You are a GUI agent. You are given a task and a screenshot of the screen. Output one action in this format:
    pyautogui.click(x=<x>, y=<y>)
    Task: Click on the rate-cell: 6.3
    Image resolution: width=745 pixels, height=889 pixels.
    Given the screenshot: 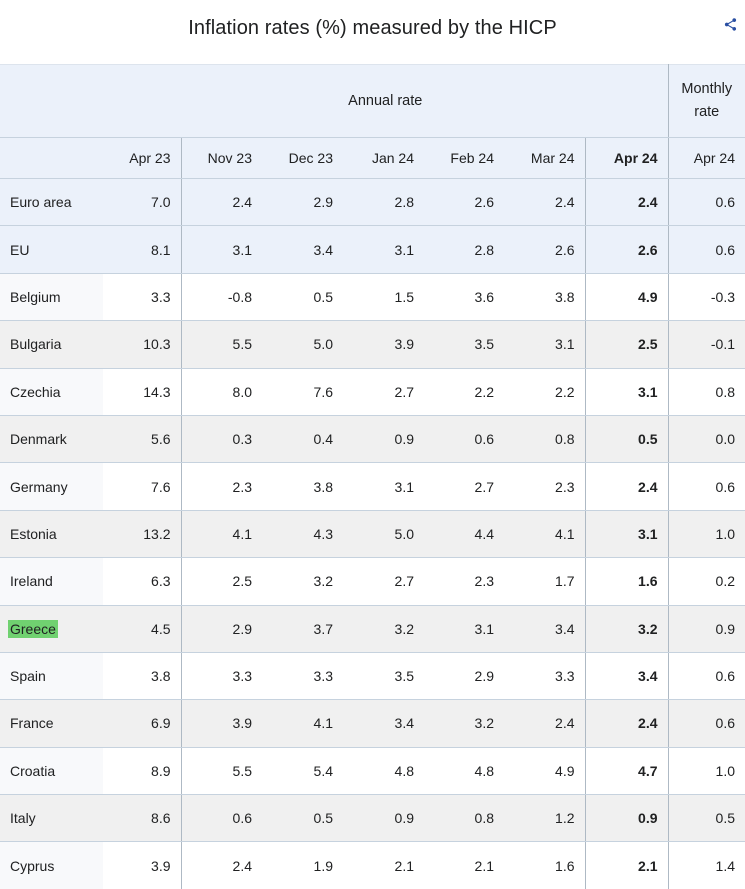 What is the action you would take?
    pyautogui.click(x=142, y=581)
    